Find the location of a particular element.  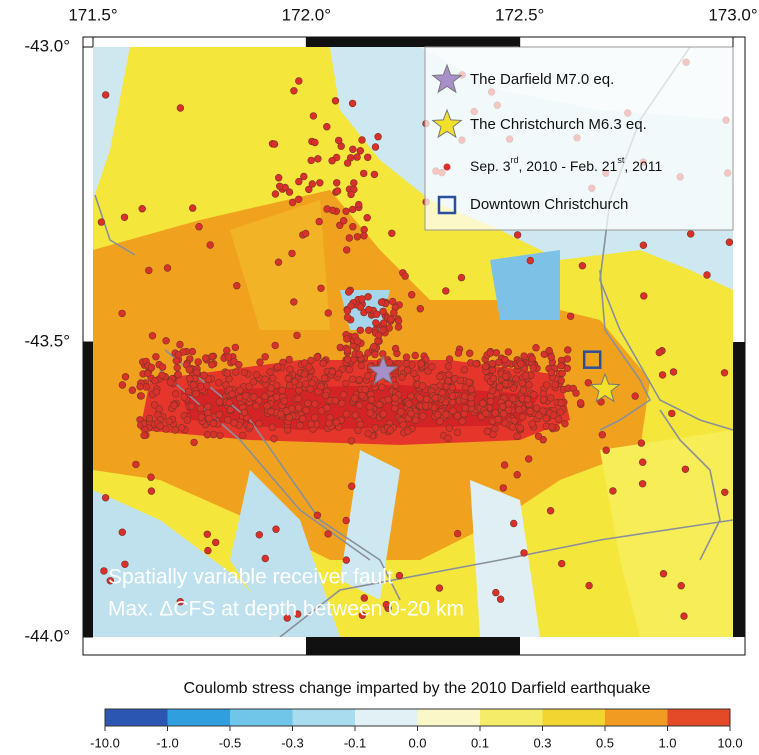

legend-label: The Christchurch M6.3 eq. is located at coordinates (558, 124).